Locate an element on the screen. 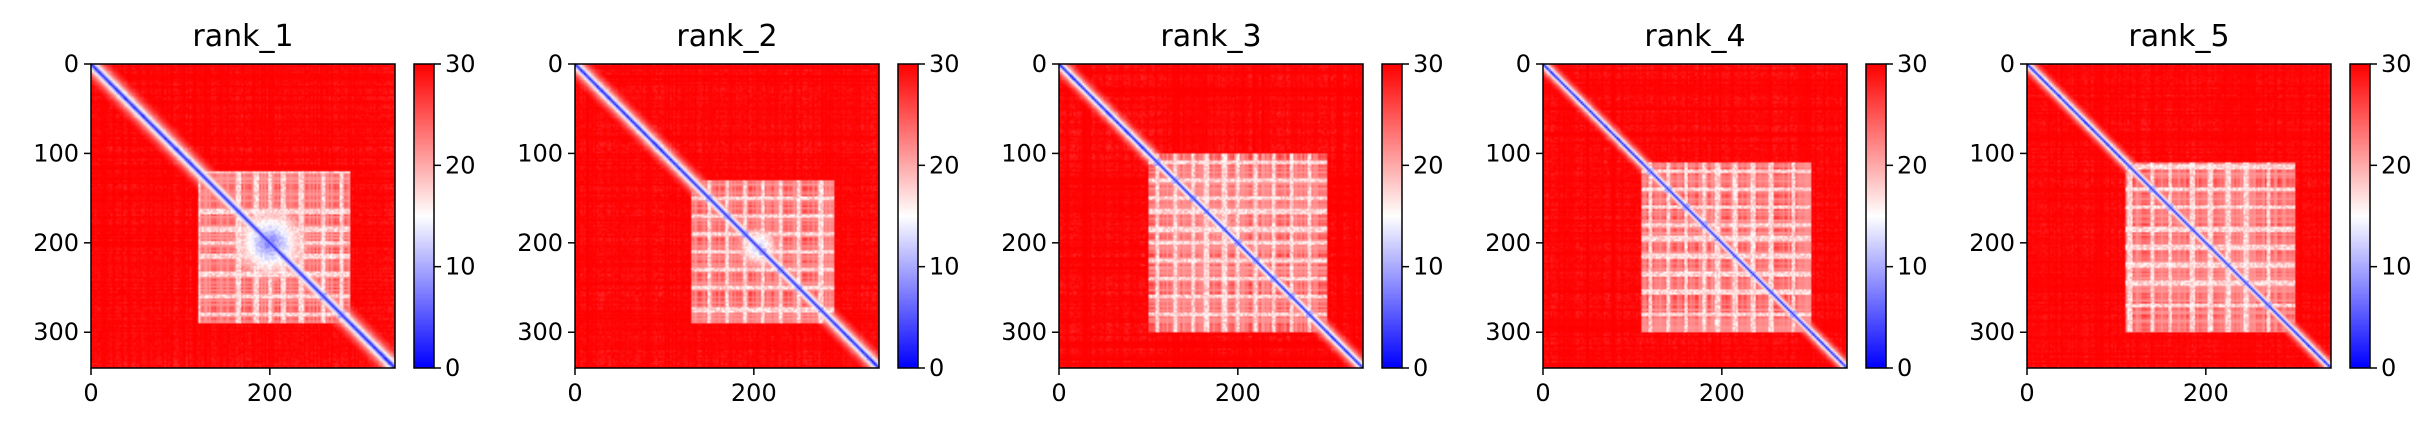  panel-title: rank_1 is located at coordinates (242, 36).